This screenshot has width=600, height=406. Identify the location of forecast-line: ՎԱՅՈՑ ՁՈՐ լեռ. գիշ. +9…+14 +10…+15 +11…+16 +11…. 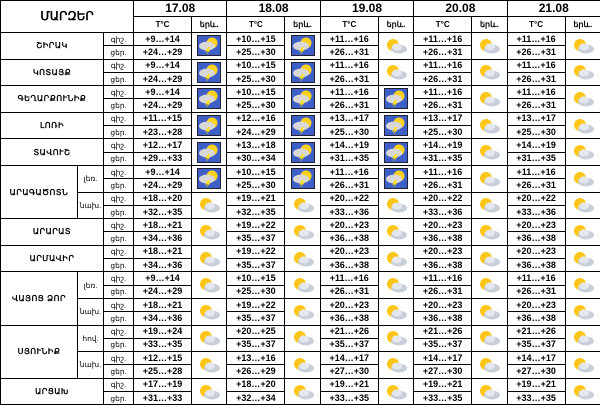
(300, 298).